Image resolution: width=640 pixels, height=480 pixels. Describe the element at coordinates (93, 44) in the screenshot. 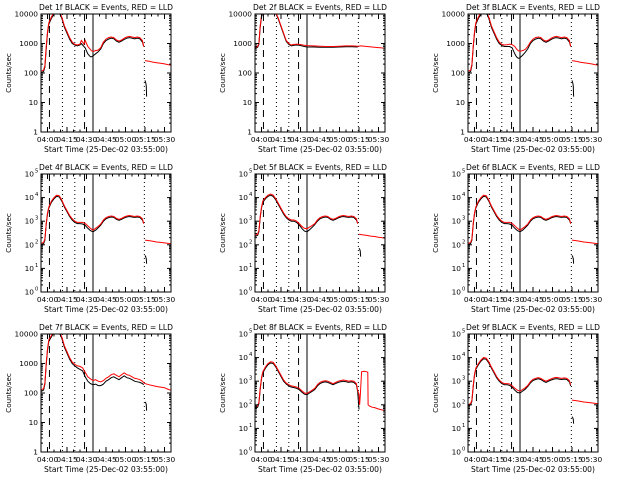

I see `chart-0-series-events` at that location.